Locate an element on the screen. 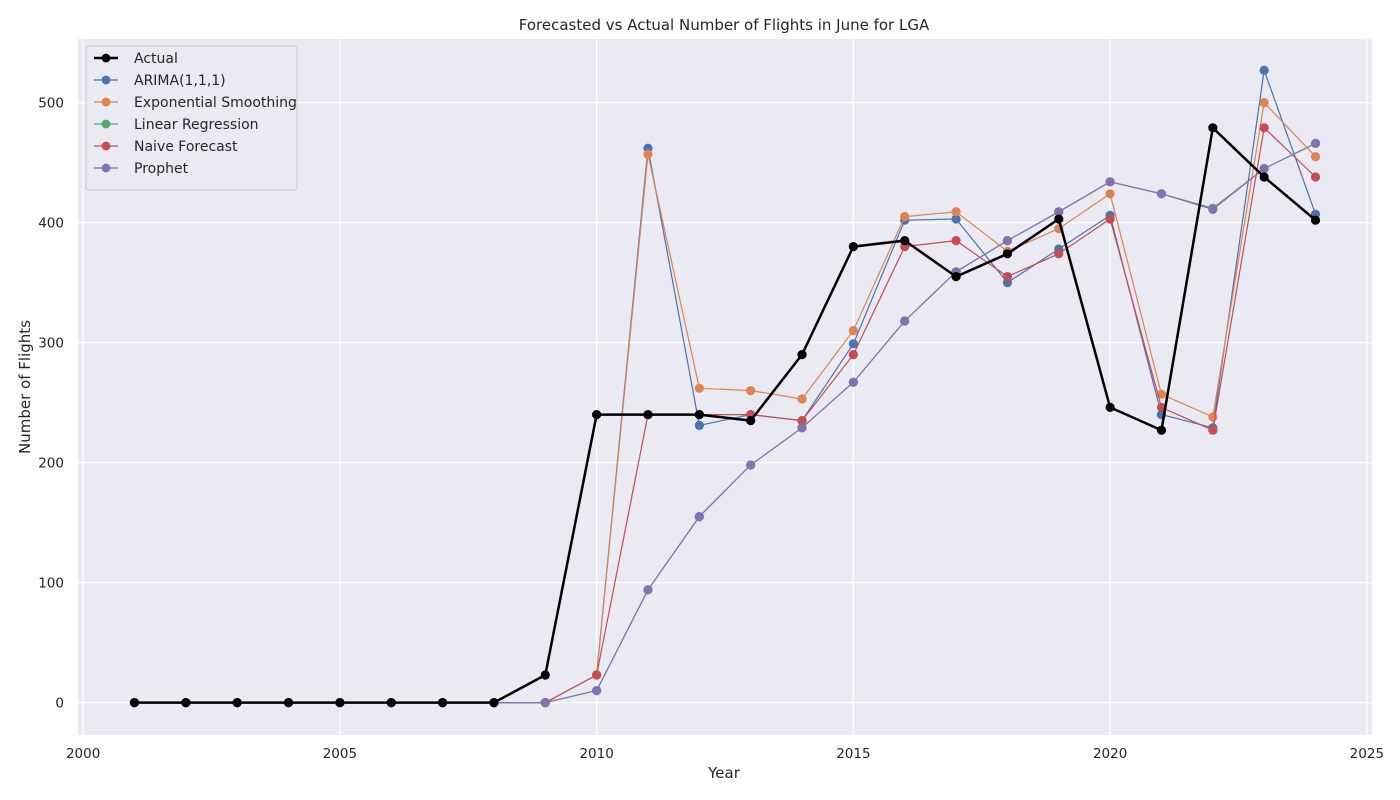 Image resolution: width=1400 pixels, height=800 pixels. y-tick-label: 400 is located at coordinates (51, 224).